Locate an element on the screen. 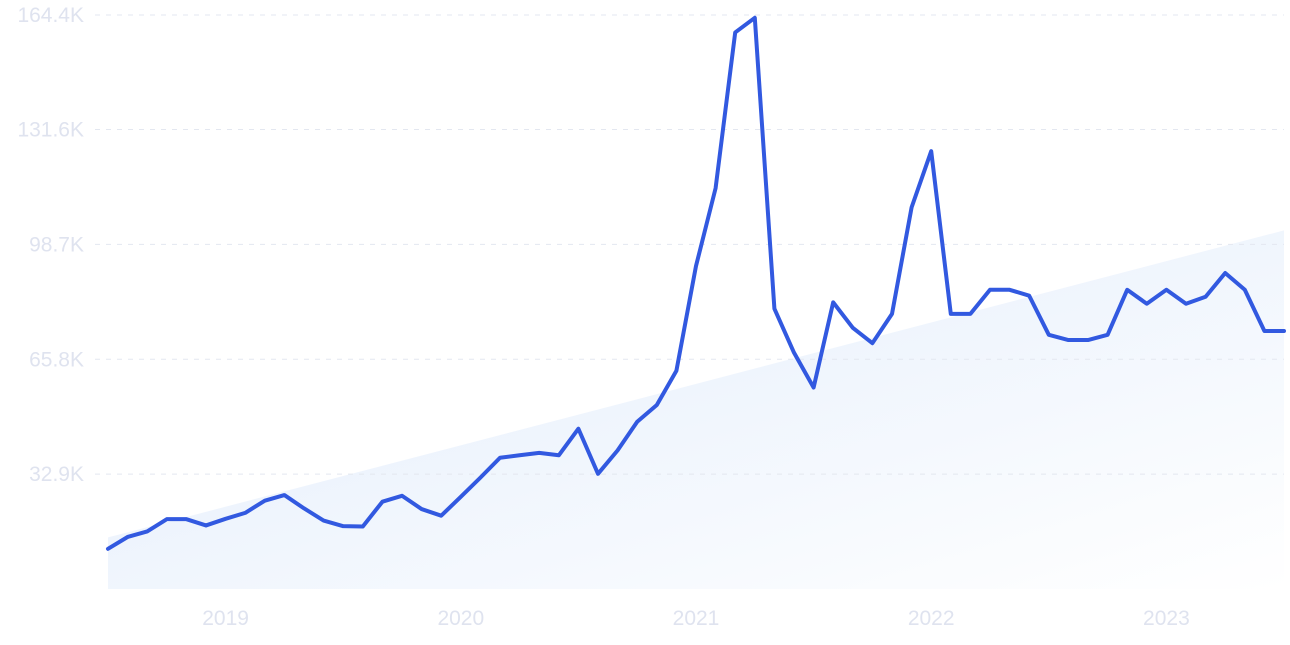  y-tick-label: 98.7K is located at coordinates (56, 244).